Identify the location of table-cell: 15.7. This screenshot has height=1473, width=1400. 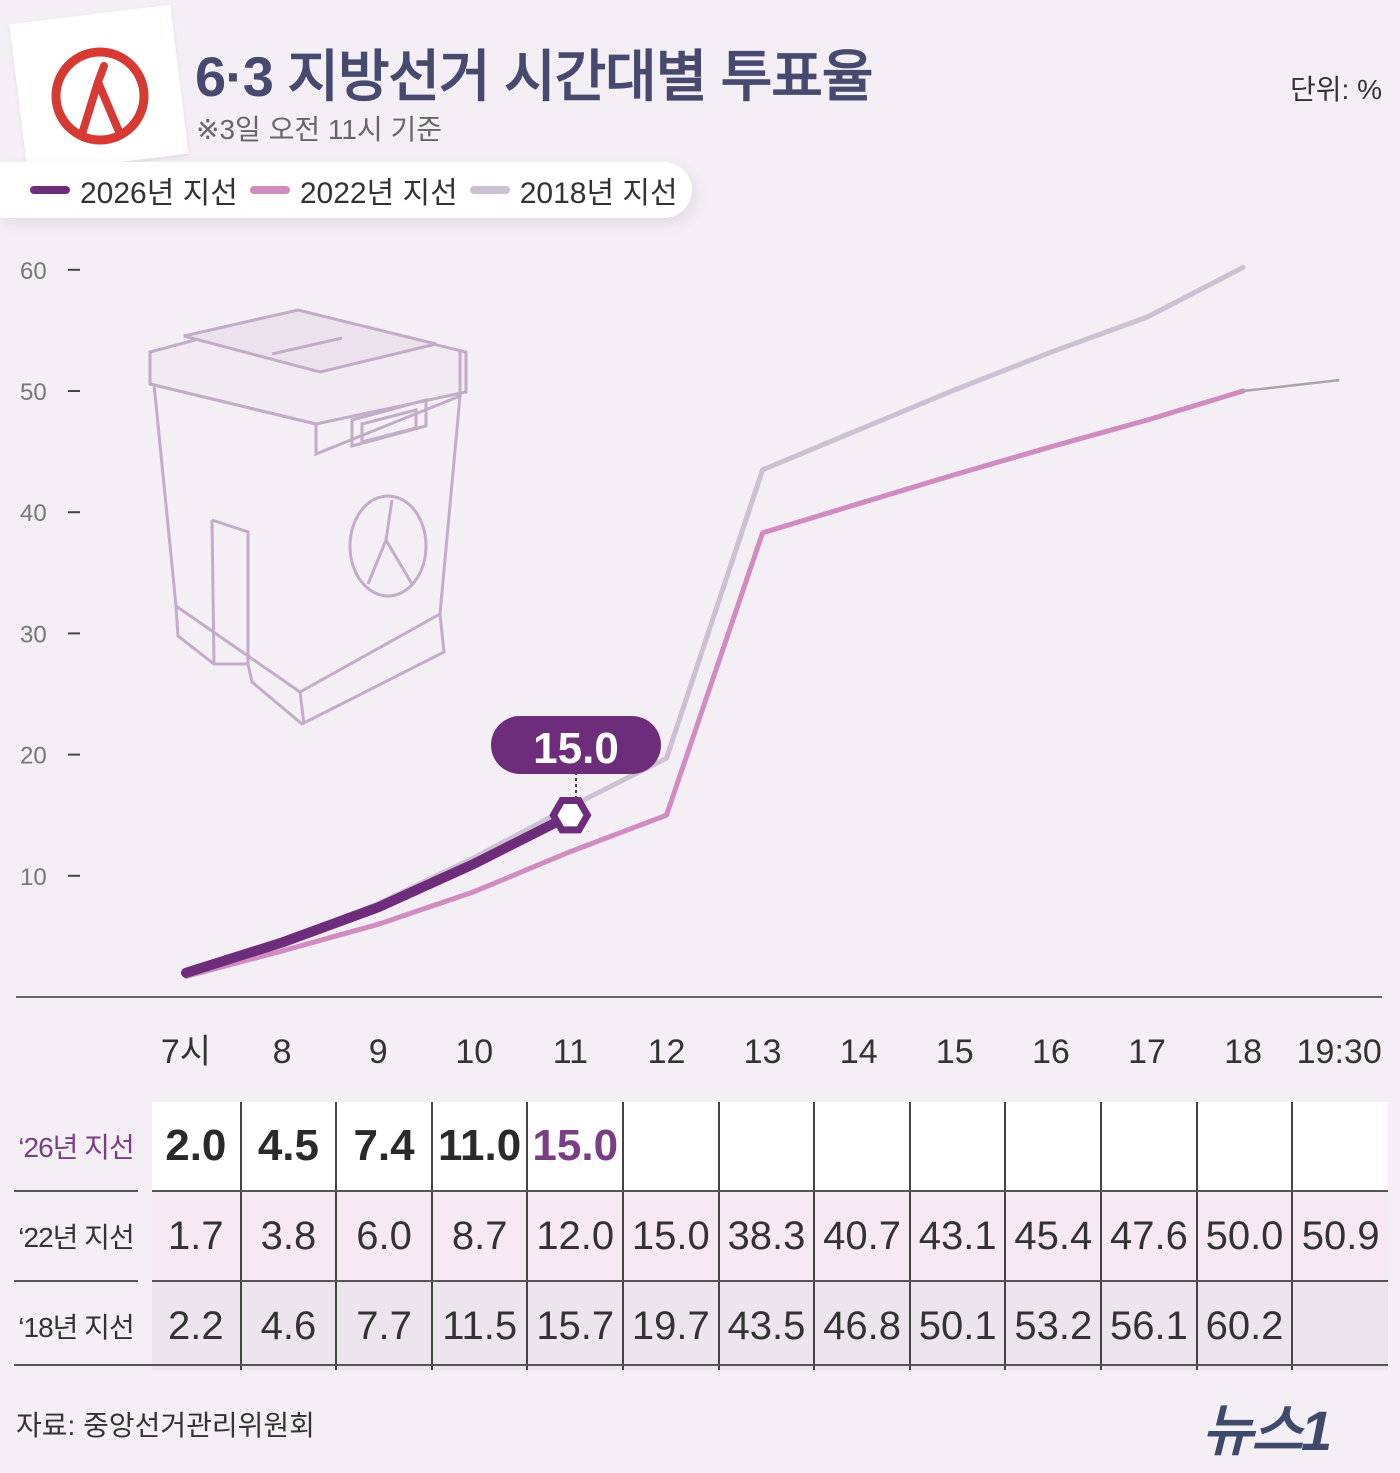
(575, 1325).